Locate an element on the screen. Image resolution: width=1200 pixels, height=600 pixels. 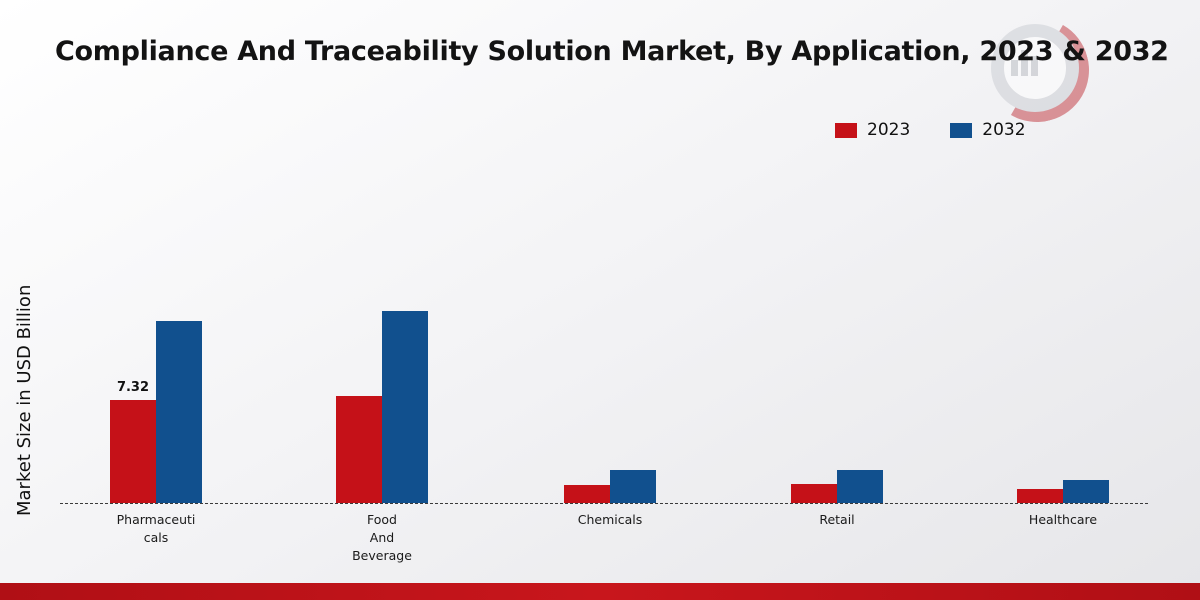
category-label-chemicals: Chemicals is located at coordinates (610, 519).